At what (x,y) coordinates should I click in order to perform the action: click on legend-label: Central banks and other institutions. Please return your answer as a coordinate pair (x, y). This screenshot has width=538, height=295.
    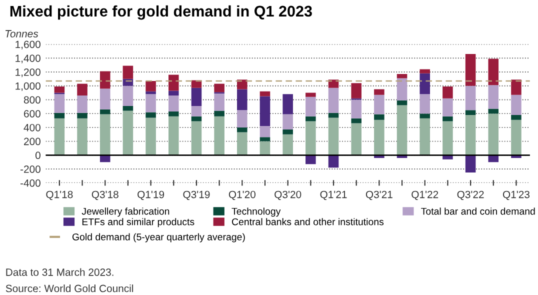
    Looking at the image, I should click on (308, 222).